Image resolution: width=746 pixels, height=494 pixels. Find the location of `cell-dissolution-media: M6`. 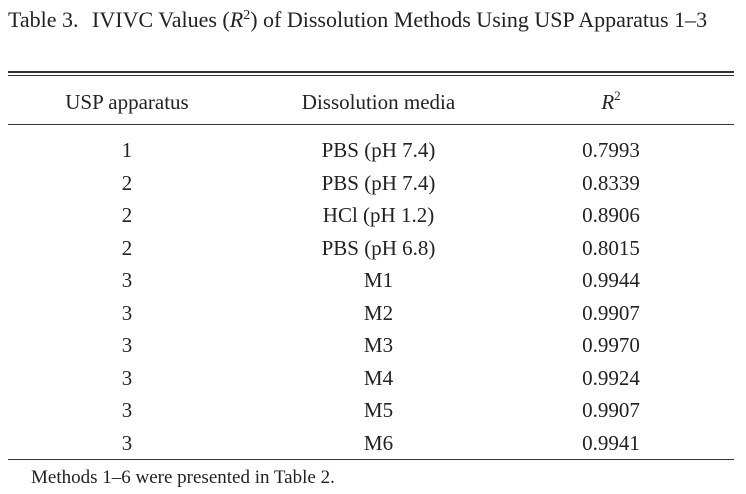

cell-dissolution-media: M6 is located at coordinates (378, 442).